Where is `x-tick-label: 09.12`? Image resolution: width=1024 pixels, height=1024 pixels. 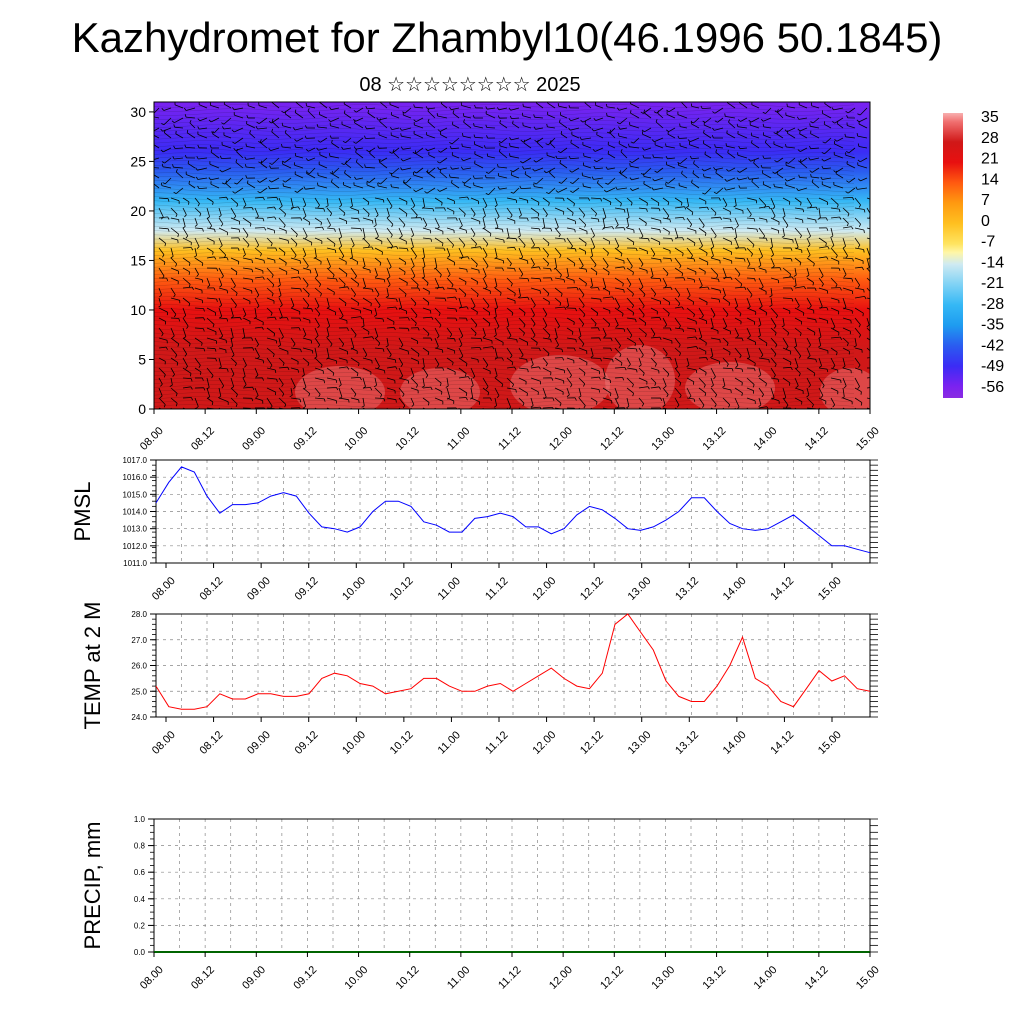 x-tick-label: 09.12 is located at coordinates (307, 743).